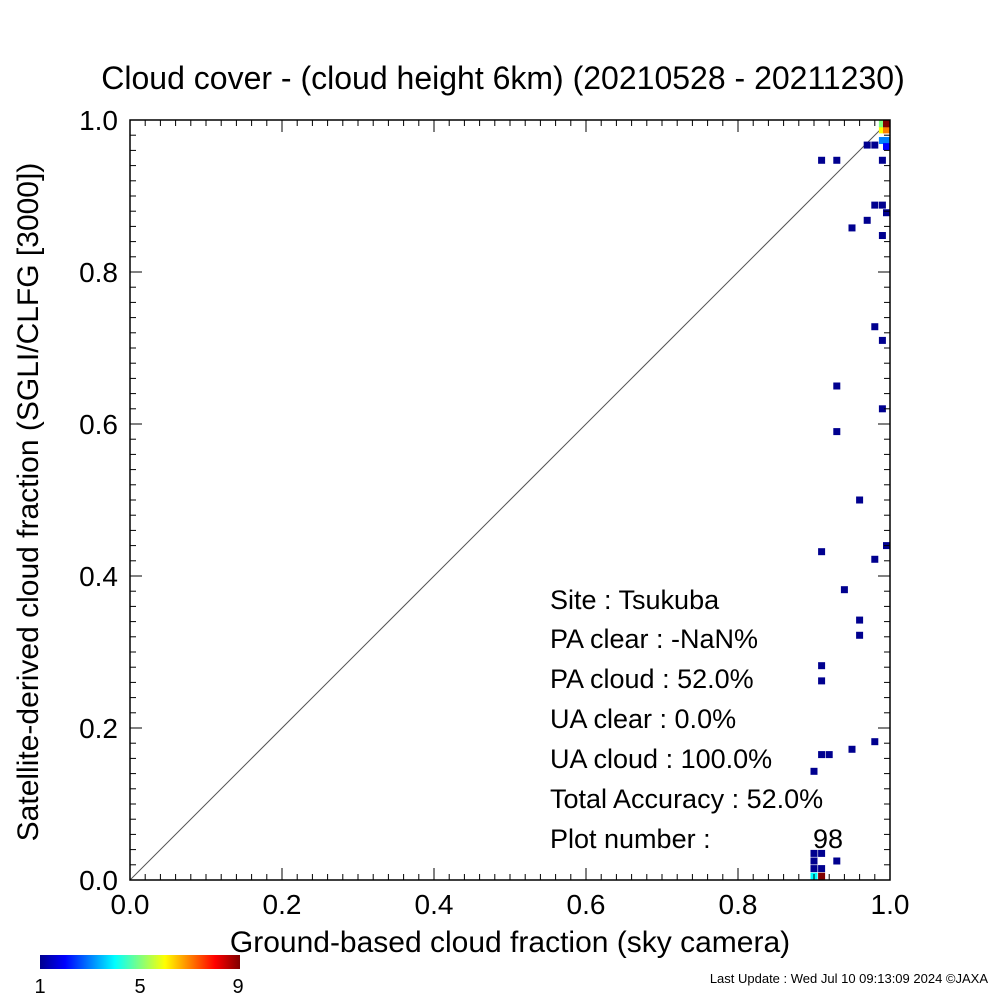 Image resolution: width=1000 pixels, height=1000 pixels. Describe the element at coordinates (139, 987) in the screenshot. I see `colorbar-label-mid: 5` at that location.